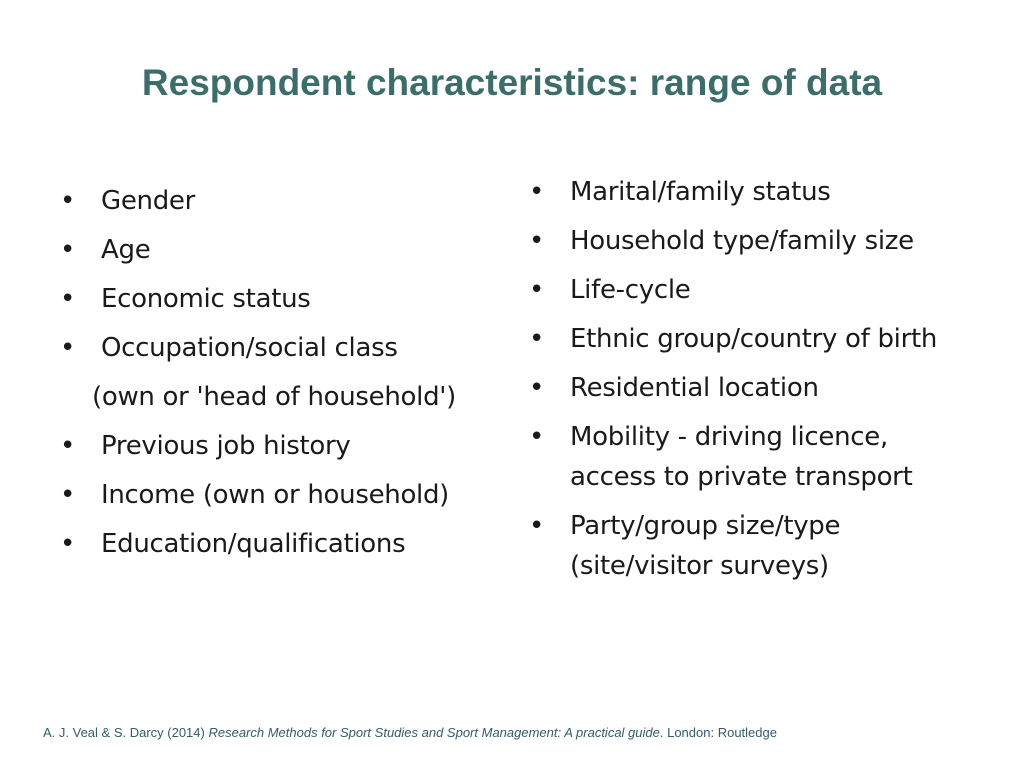 This screenshot has height=768, width=1024. What do you see at coordinates (126, 250) in the screenshot?
I see `list-item-label: Age` at bounding box center [126, 250].